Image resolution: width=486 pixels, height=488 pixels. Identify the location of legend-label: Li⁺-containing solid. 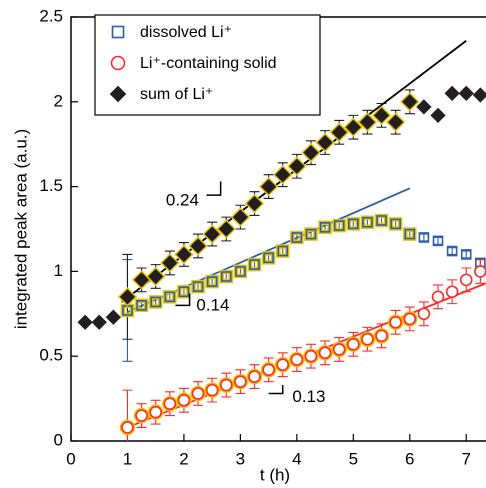
(208, 63).